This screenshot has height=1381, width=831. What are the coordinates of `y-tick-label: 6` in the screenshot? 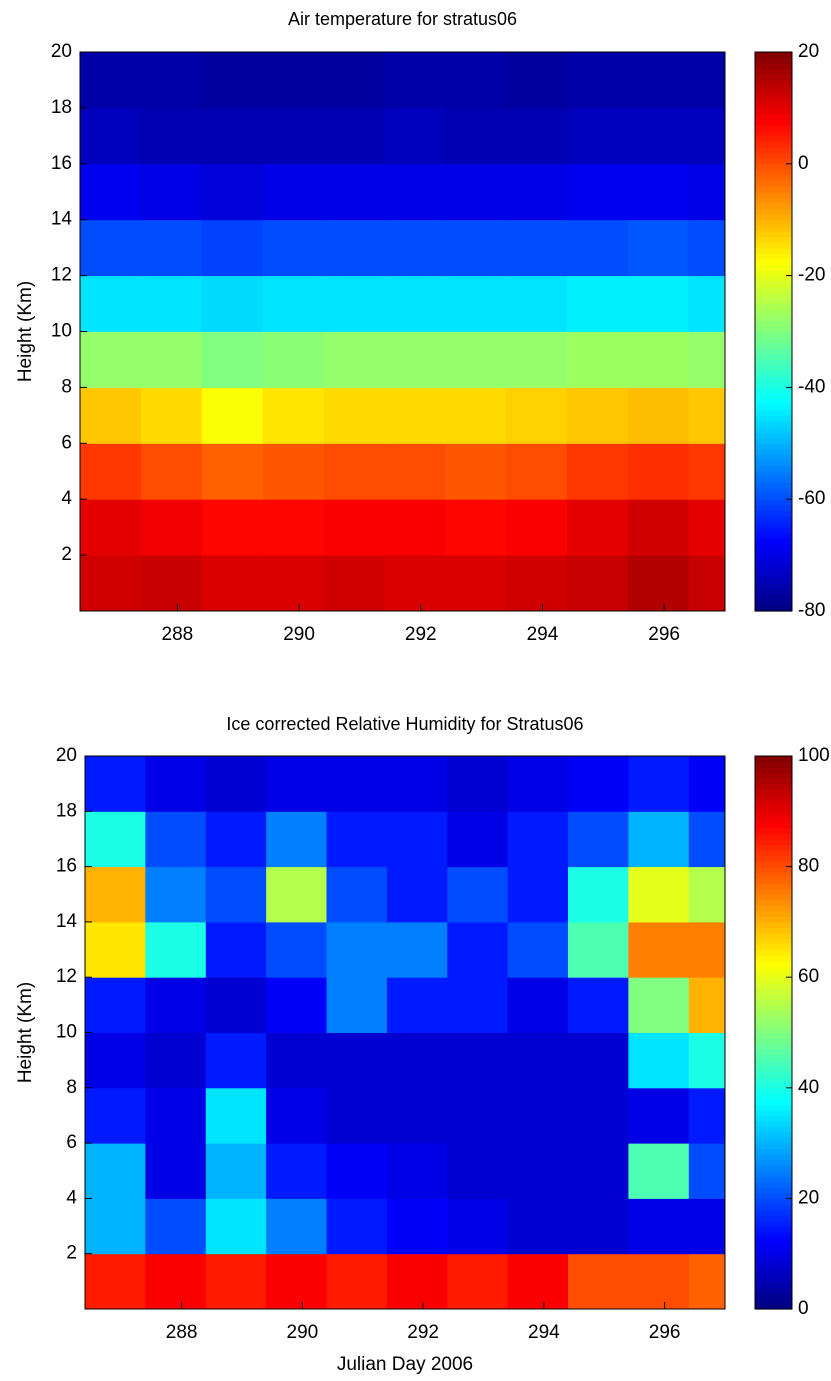 It's located at (71, 1142).